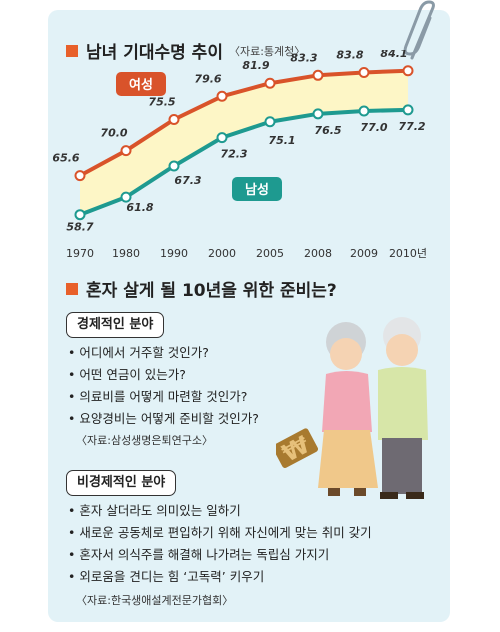  I want to click on legend-female-label: 여성, so click(141, 85).